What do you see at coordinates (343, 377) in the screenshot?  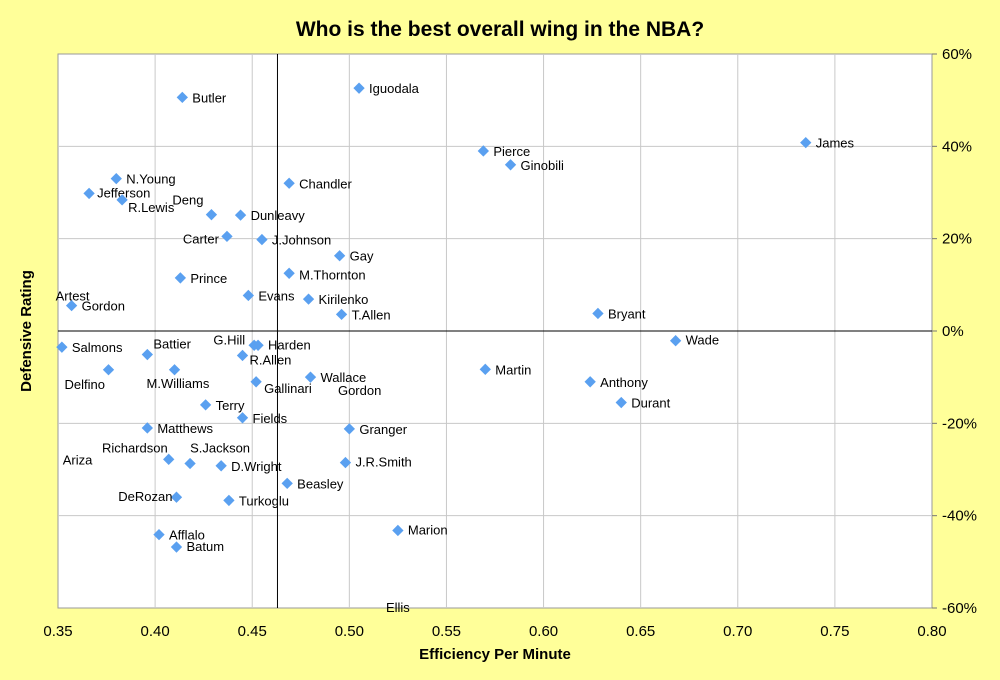 I see `point-wallace-label: Wallace` at bounding box center [343, 377].